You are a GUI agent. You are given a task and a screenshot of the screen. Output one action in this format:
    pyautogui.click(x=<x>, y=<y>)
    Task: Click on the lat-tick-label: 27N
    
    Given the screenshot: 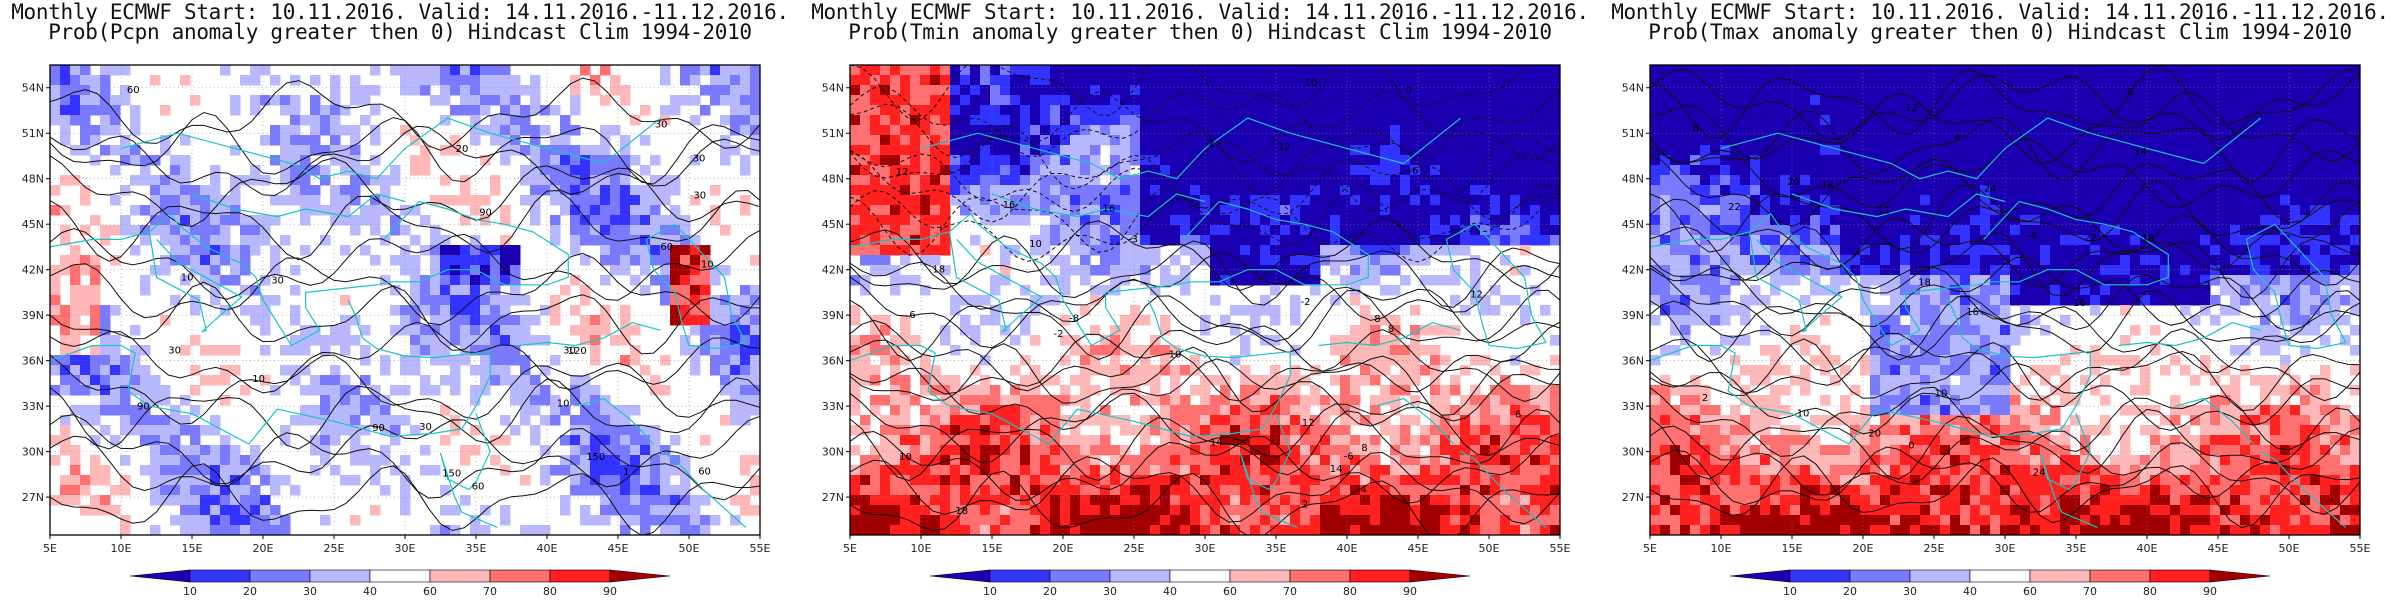 What is the action you would take?
    pyautogui.click(x=1633, y=497)
    